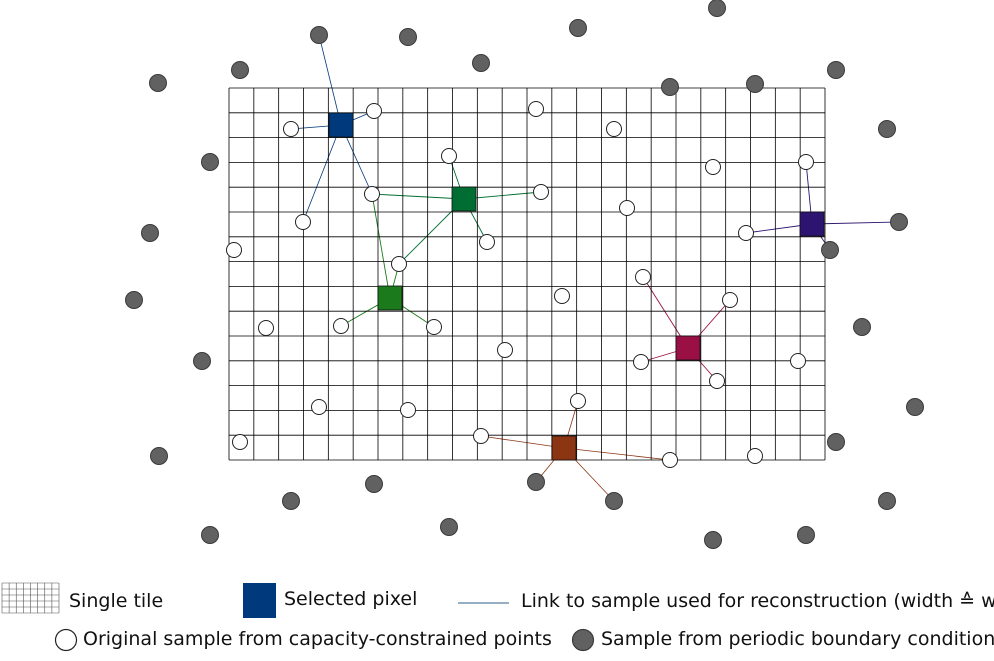 Image resolution: width=994 pixels, height=661 pixels. I want to click on legend-original-sample-icon, so click(66, 640).